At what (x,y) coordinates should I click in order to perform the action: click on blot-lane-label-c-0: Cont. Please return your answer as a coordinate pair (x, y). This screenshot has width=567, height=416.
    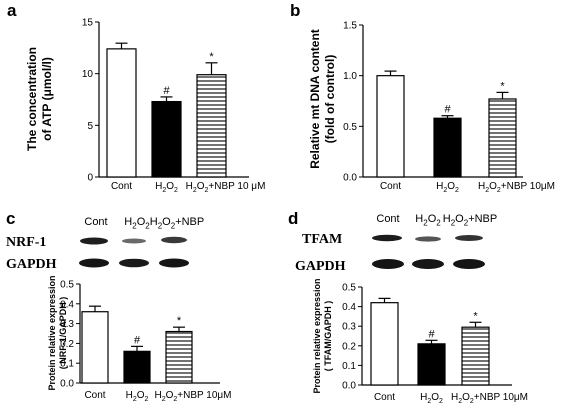
    Looking at the image, I should click on (95, 222).